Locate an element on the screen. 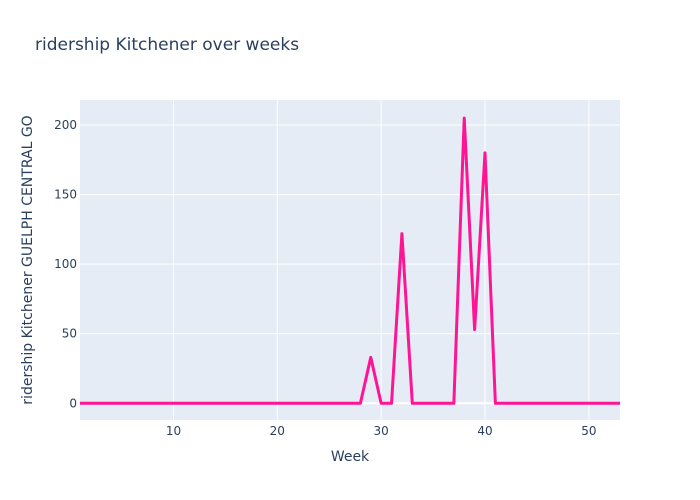 The image size is (700, 500). x-axis-title: Week is located at coordinates (350, 457).